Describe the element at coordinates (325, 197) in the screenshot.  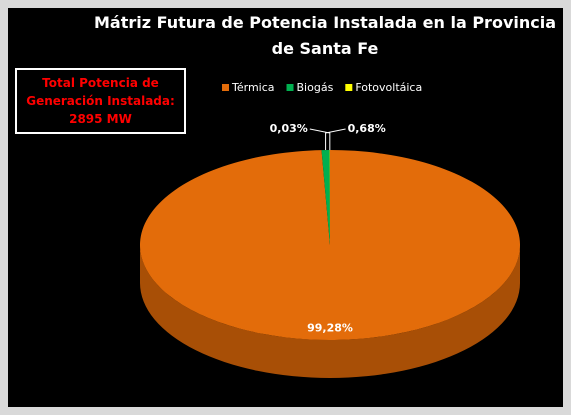
I see `pie-slice` at that location.